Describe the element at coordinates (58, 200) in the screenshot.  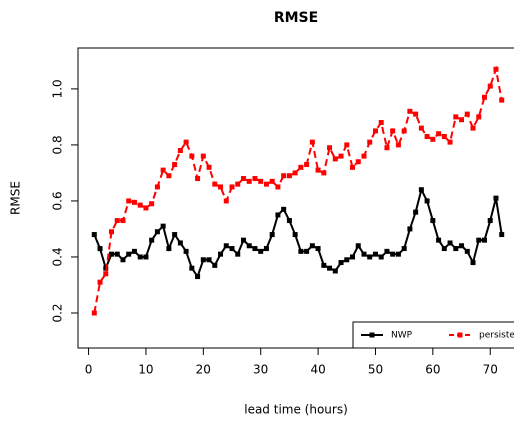
I see `y-tick-label: 0.6` at that location.